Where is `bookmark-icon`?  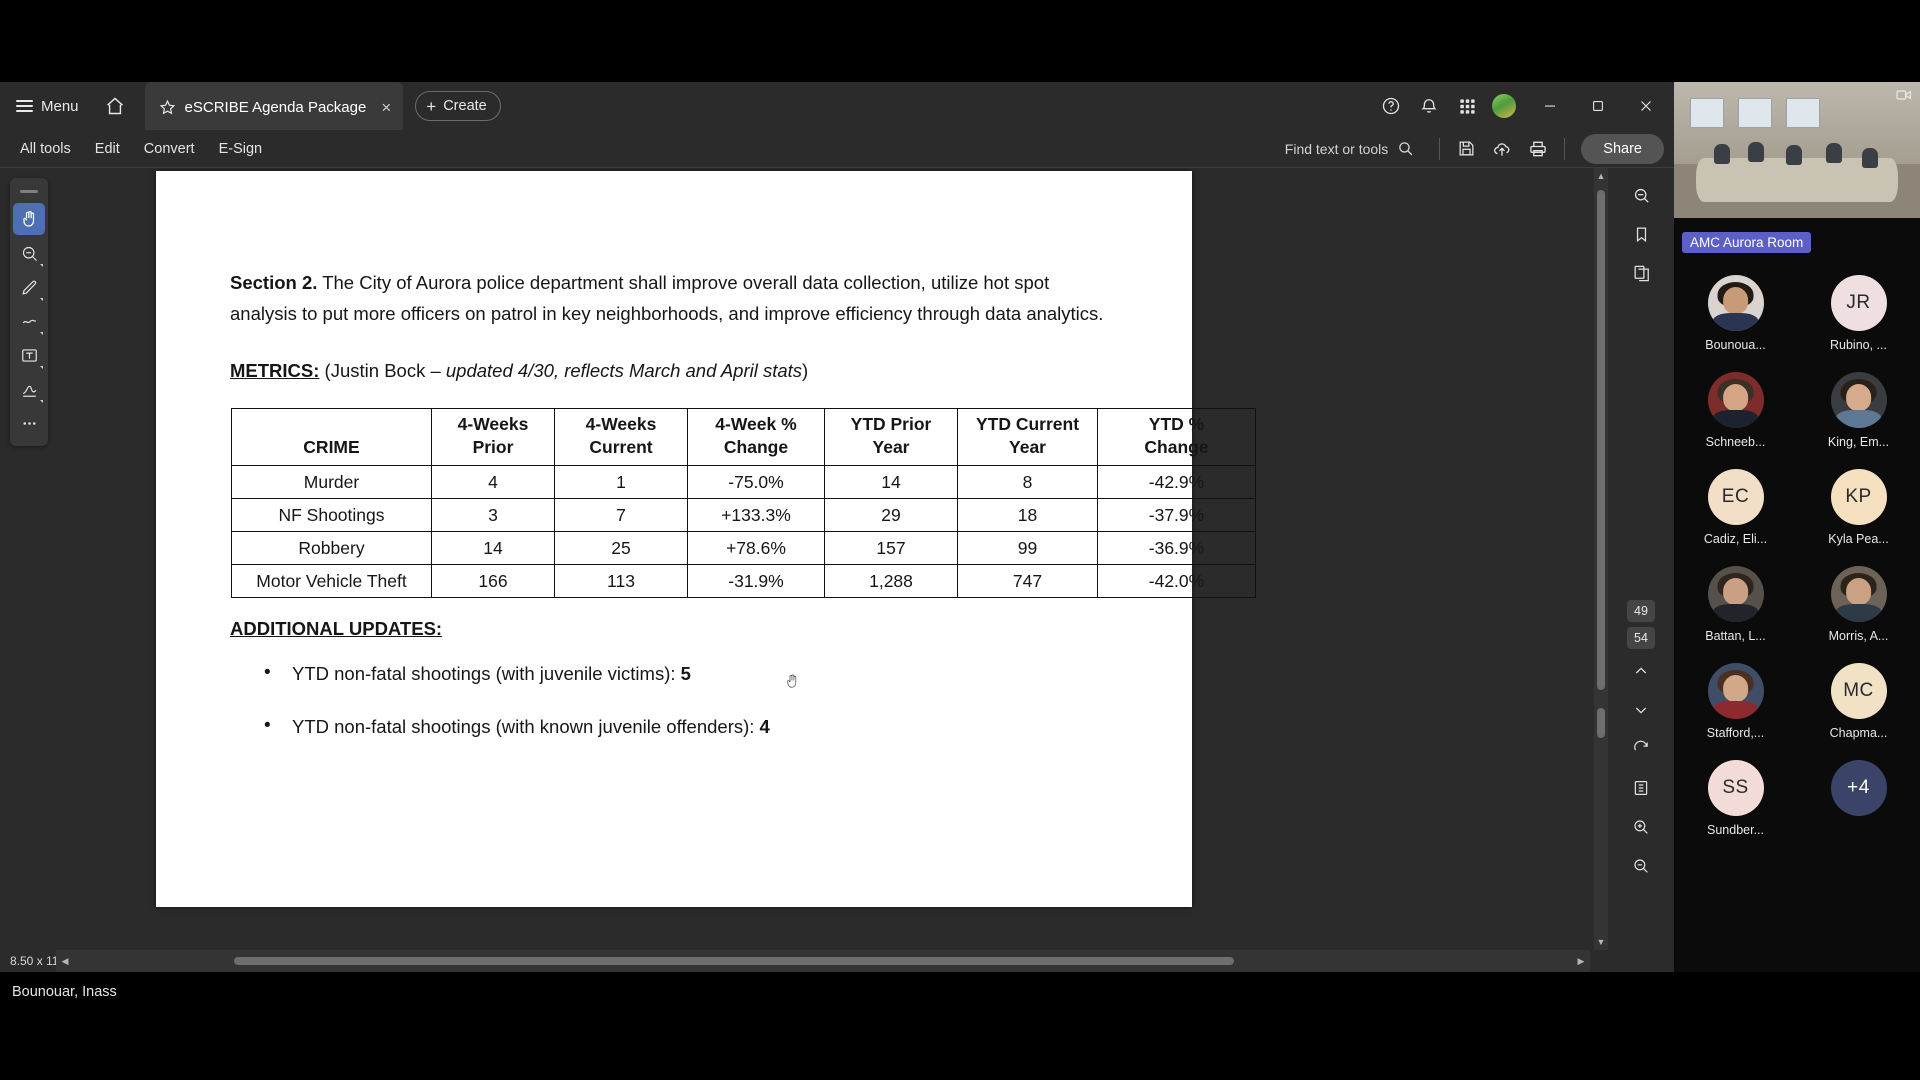
bookmark-icon is located at coordinates (1641, 234).